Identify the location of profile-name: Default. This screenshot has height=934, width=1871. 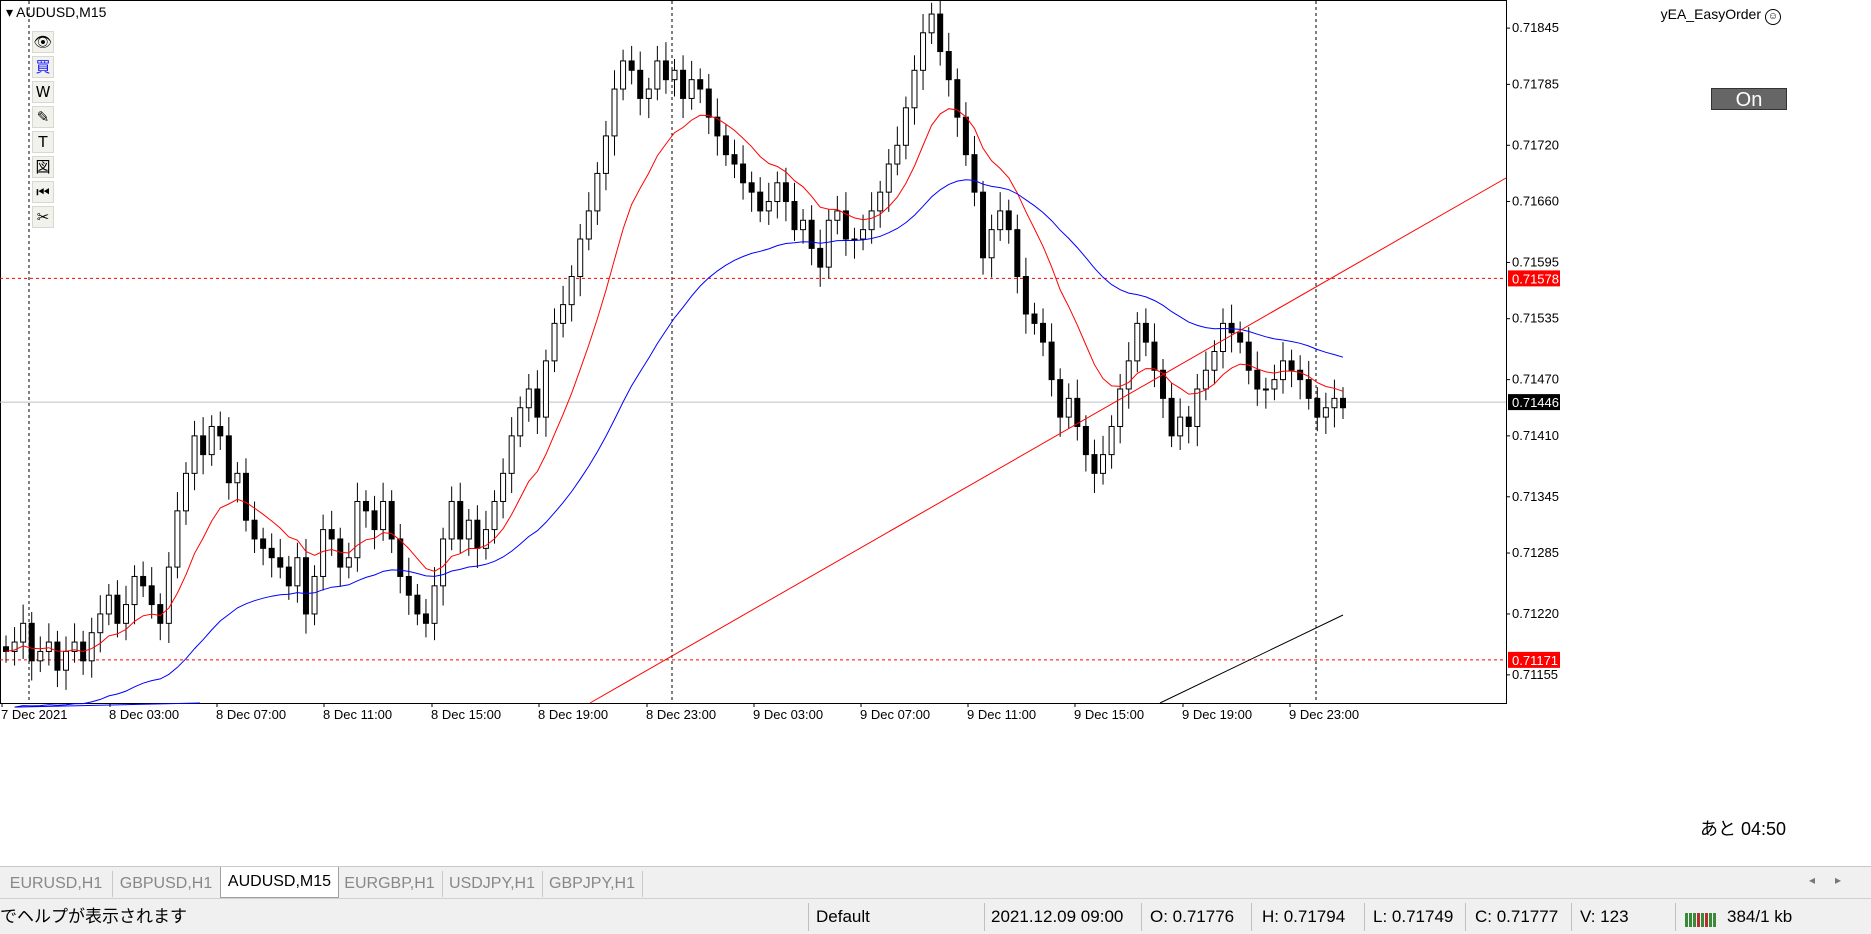
(843, 916).